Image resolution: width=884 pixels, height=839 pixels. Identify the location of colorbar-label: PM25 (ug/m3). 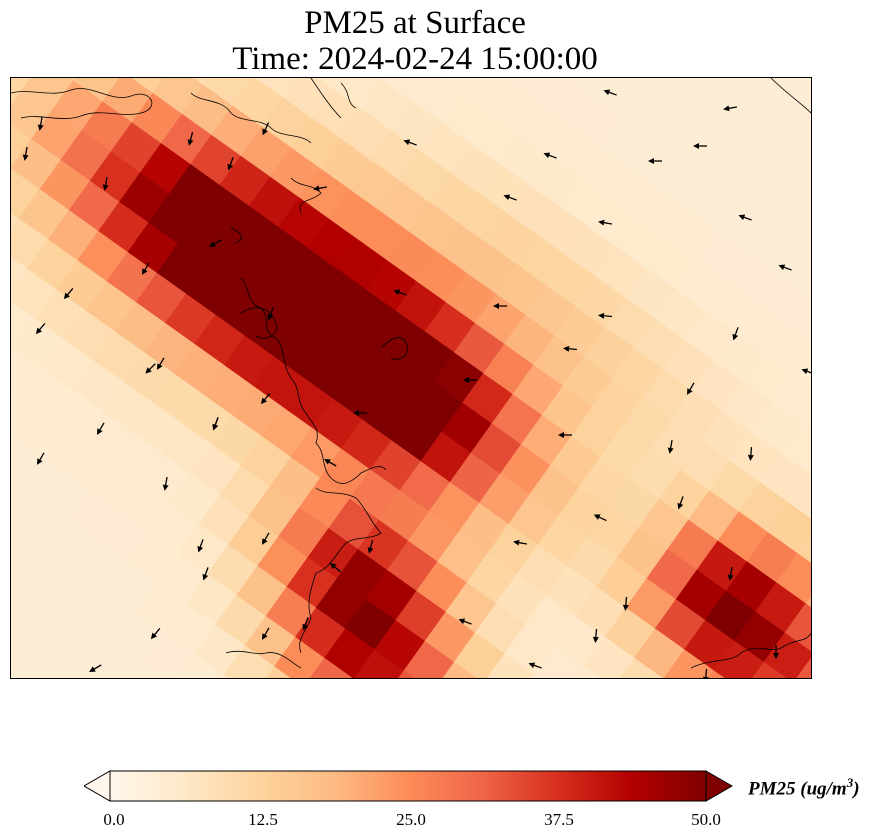
(804, 787).